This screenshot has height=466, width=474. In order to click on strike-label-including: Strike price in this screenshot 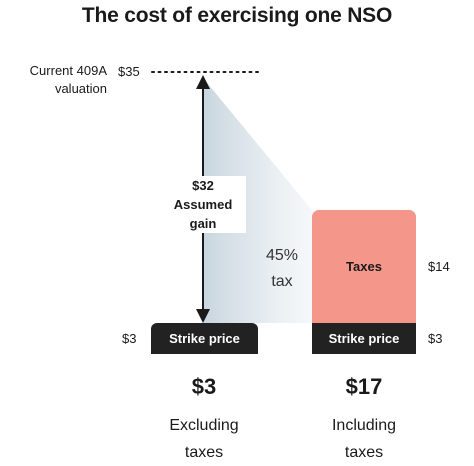, I will do `click(364, 338)`.